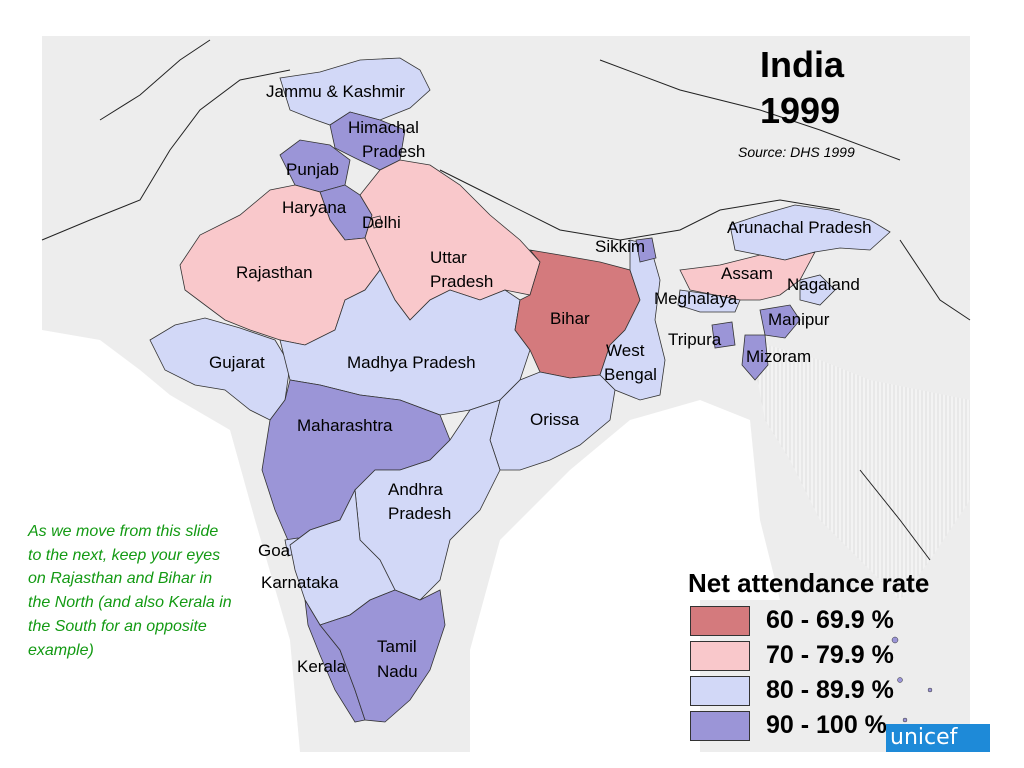 Image resolution: width=1024 pixels, height=768 pixels. Describe the element at coordinates (462, 281) in the screenshot. I see `label-uttar-2: Pradesh` at that location.